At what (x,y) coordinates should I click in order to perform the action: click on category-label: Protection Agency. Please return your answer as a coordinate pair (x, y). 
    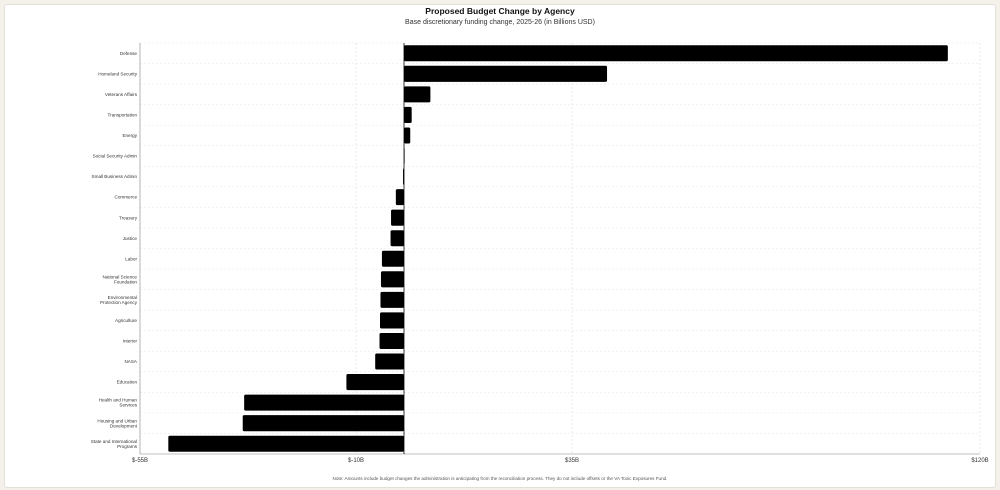
    Looking at the image, I should click on (119, 302).